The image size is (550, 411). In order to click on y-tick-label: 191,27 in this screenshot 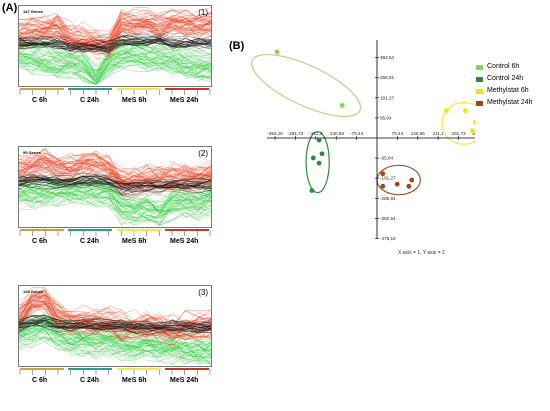, I will do `click(387, 97)`.